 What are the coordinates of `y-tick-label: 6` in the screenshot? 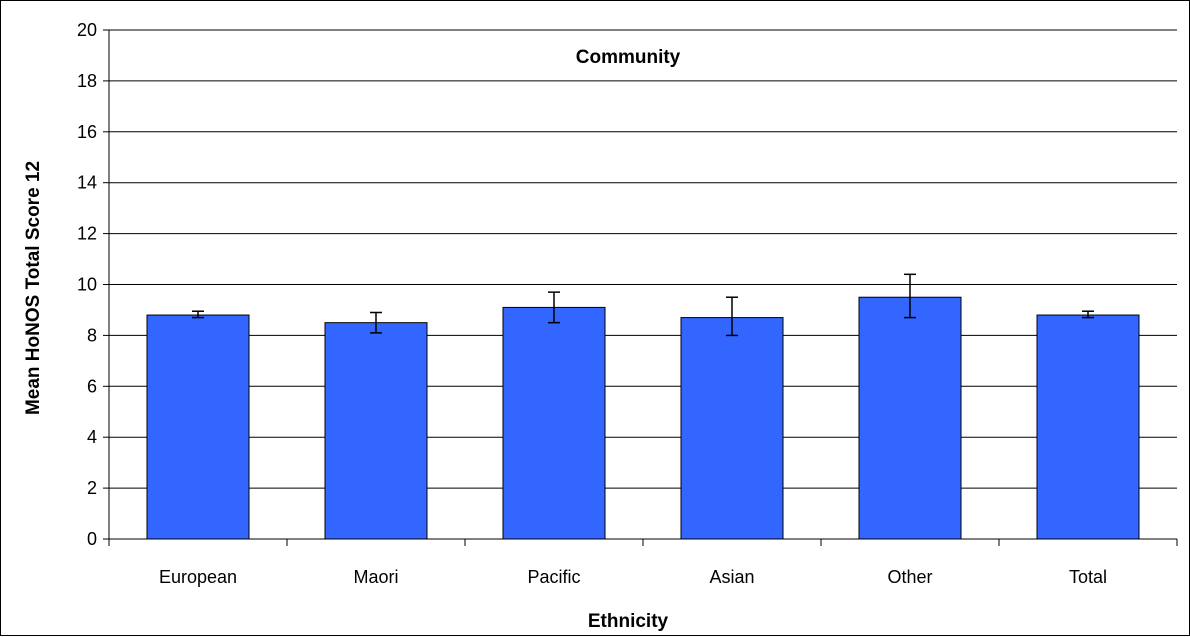 It's located at (92, 386).